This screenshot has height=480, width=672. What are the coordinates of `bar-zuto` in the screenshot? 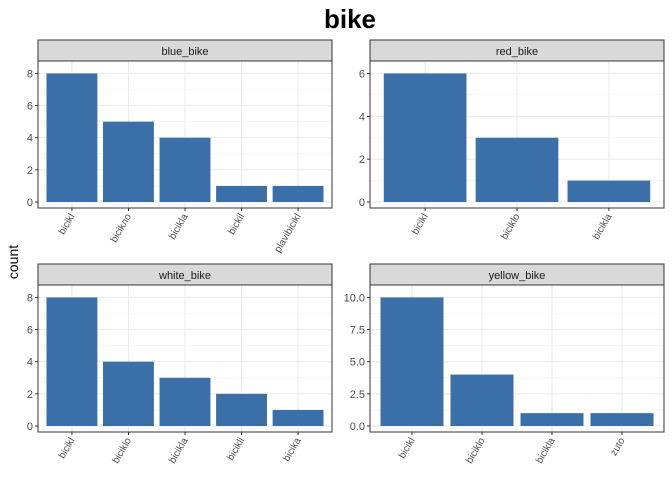 It's located at (622, 419).